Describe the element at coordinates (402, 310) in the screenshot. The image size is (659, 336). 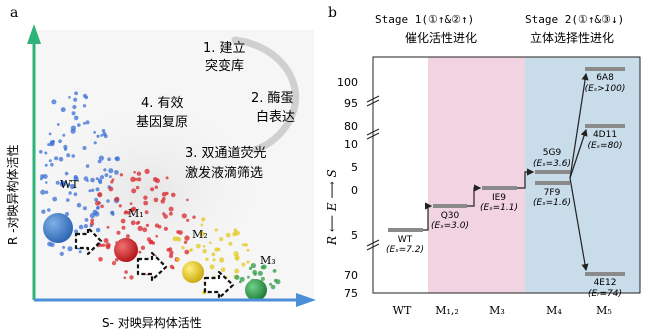
I see `x-tick-wt: WT` at that location.